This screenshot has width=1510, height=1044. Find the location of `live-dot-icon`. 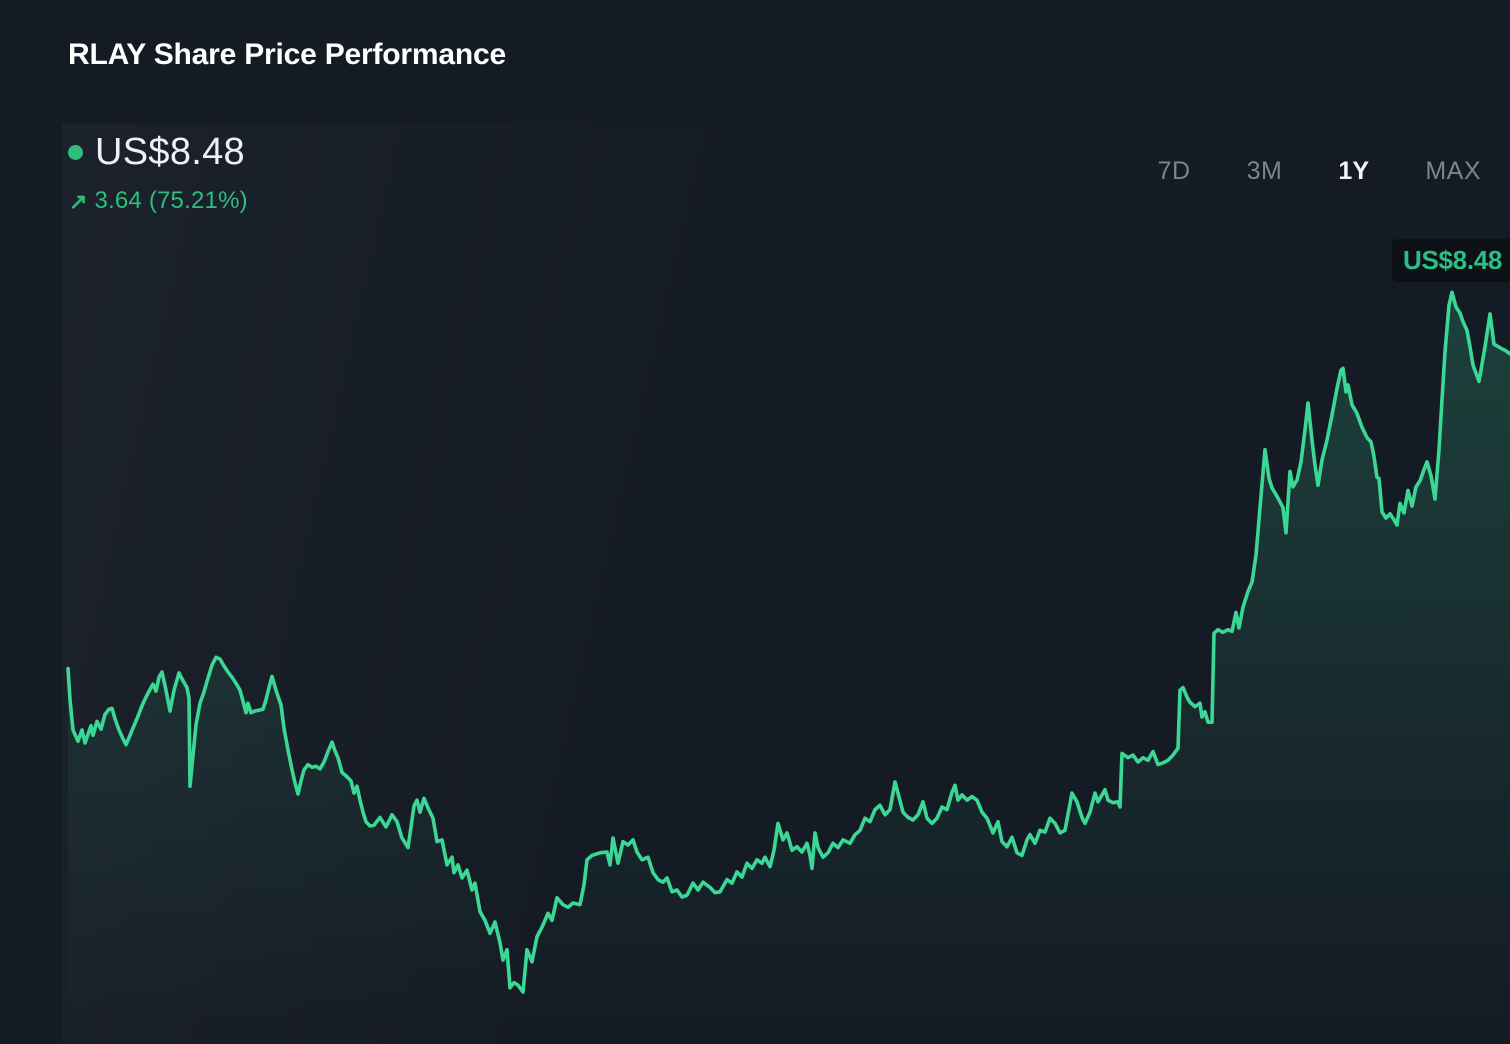

live-dot-icon is located at coordinates (75, 152).